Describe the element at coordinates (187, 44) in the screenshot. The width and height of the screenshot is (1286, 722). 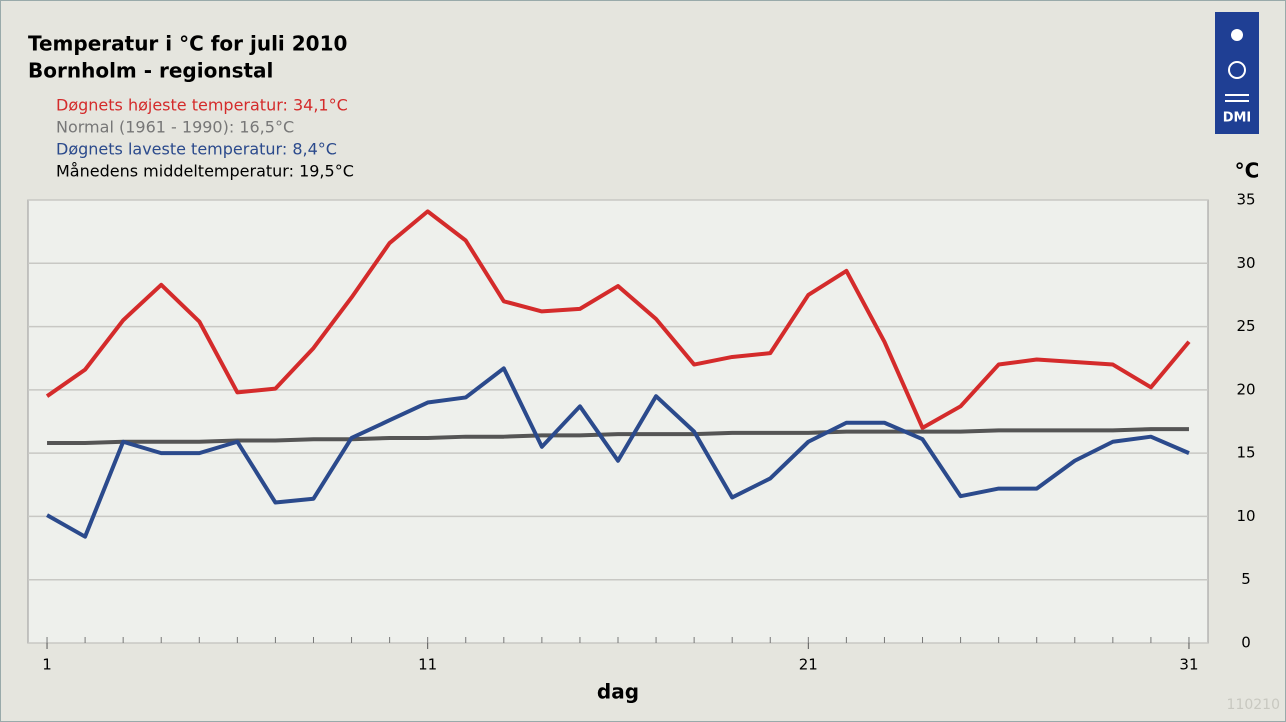
I see `chart-title: Temperatur i °C for juli 2010` at that location.